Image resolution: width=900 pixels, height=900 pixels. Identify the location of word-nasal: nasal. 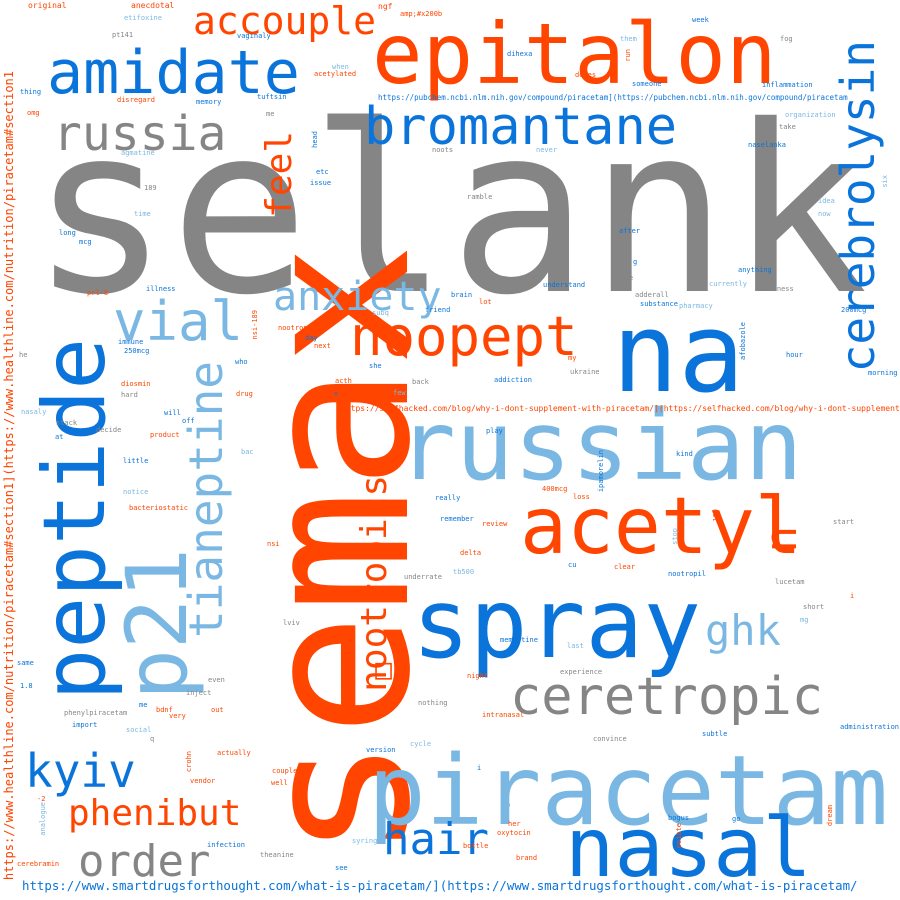
(688, 848).